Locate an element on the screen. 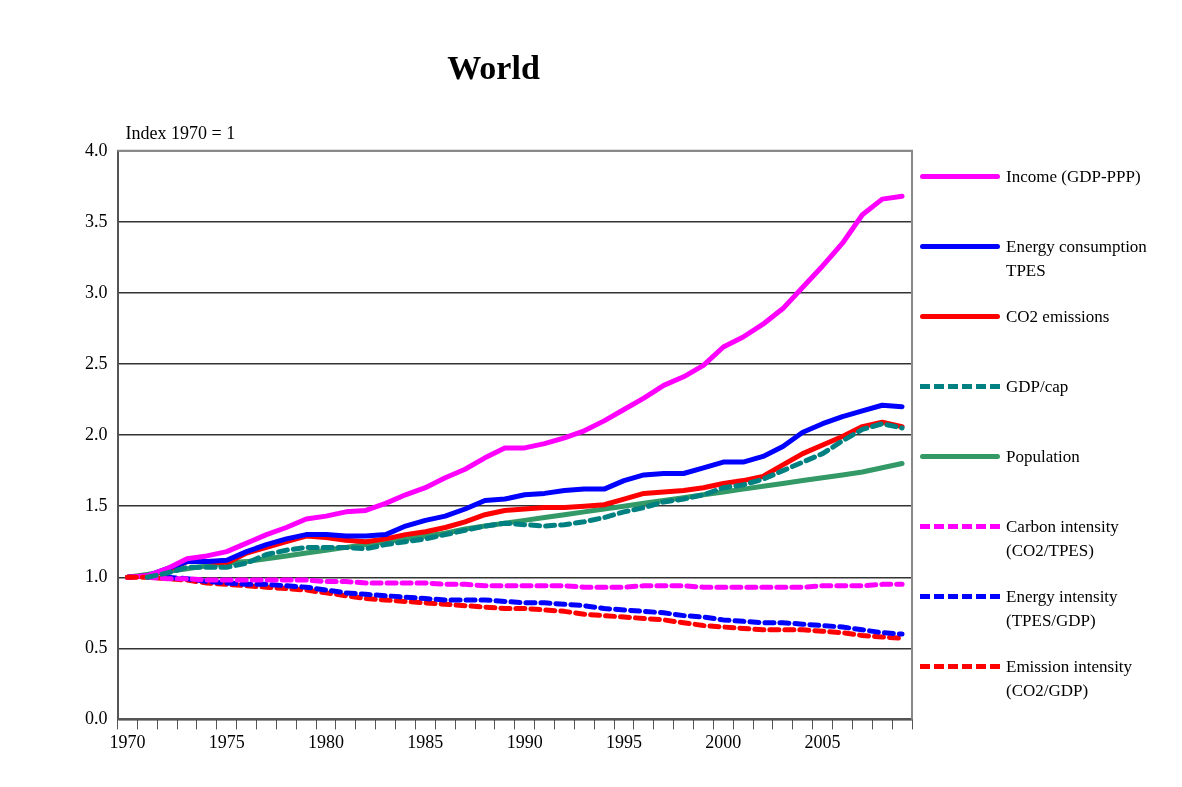 Image resolution: width=1182 pixels, height=787 pixels. y-tick-label: 2.0 is located at coordinates (96, 433).